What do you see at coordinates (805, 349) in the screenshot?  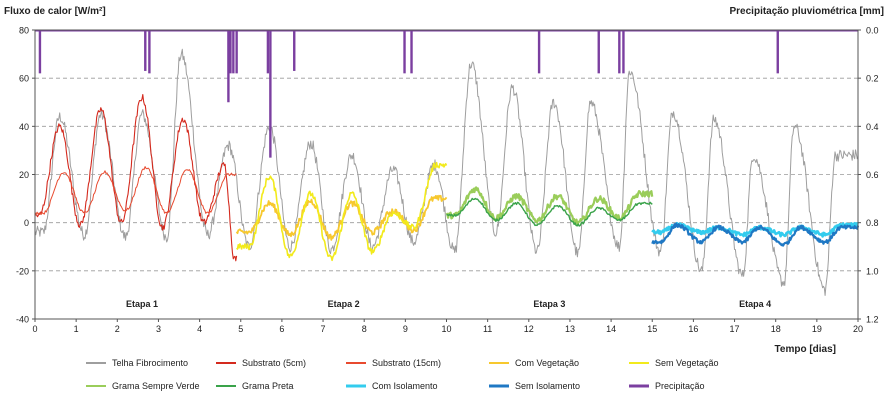 I see `x-axis-label: Tempo [dias]` at bounding box center [805, 349].